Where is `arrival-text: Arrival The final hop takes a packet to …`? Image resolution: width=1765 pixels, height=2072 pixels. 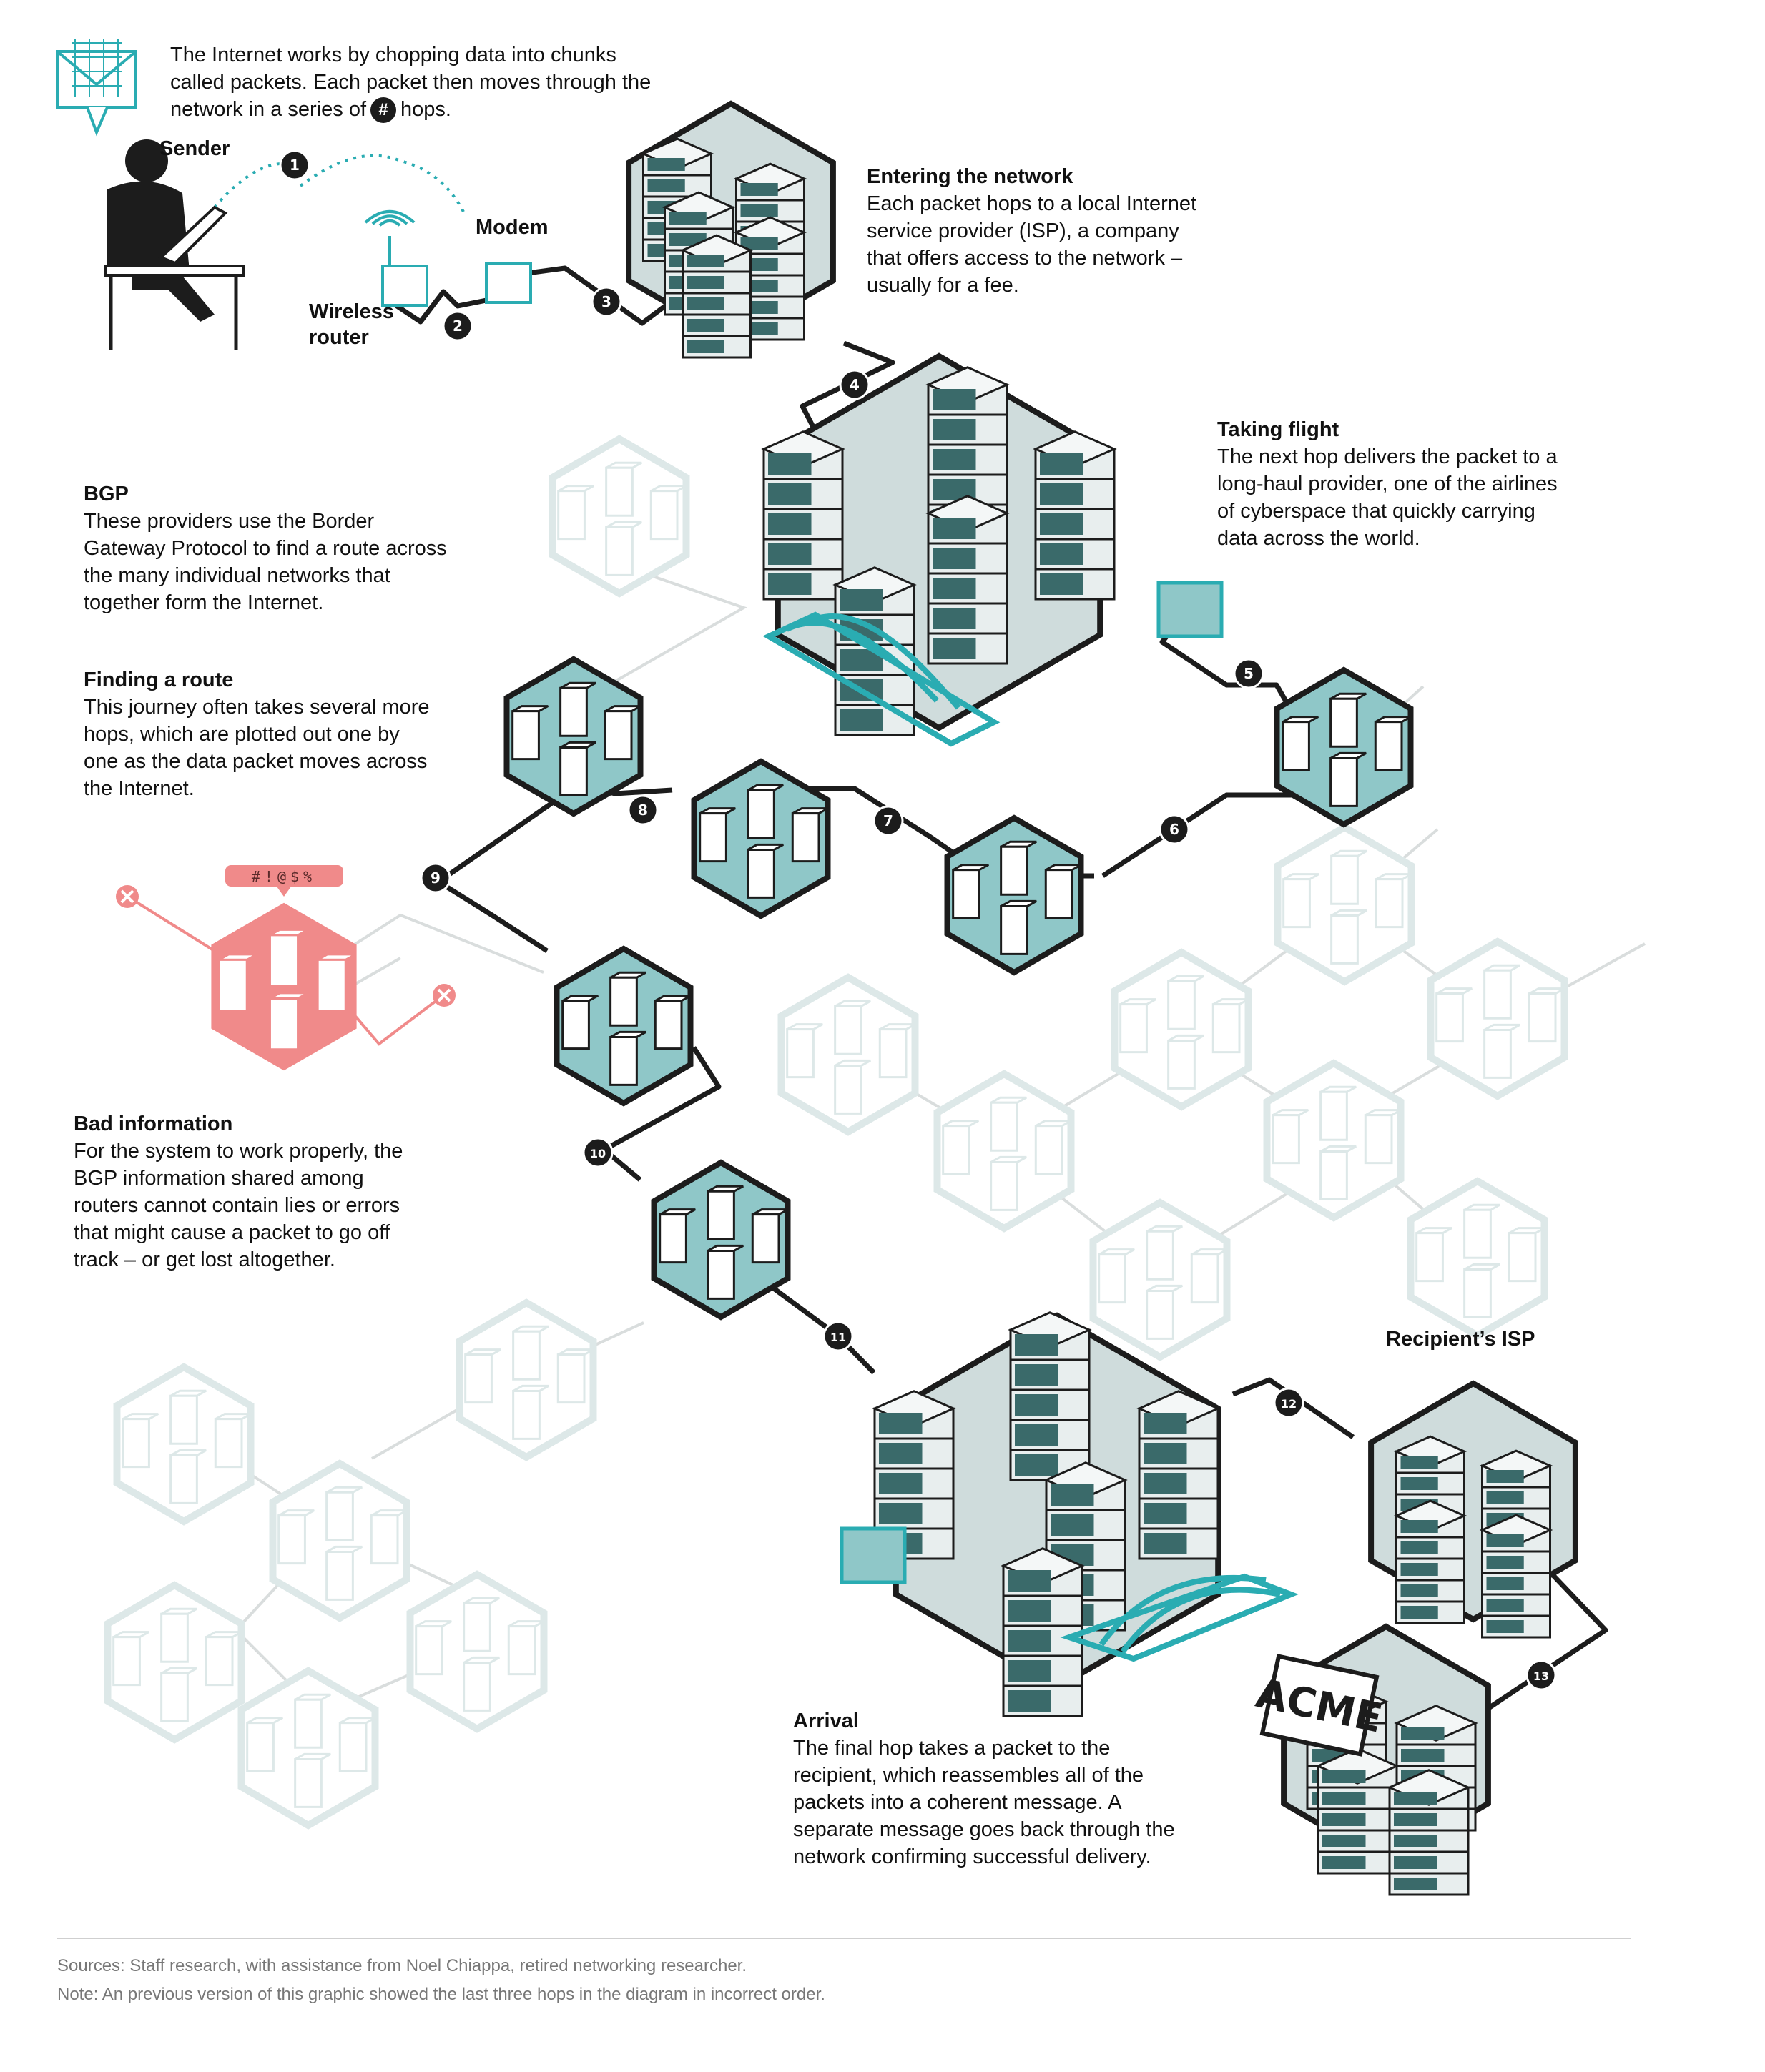
arrival-text: Arrival The final hop takes a packet to … is located at coordinates (1015, 1788).